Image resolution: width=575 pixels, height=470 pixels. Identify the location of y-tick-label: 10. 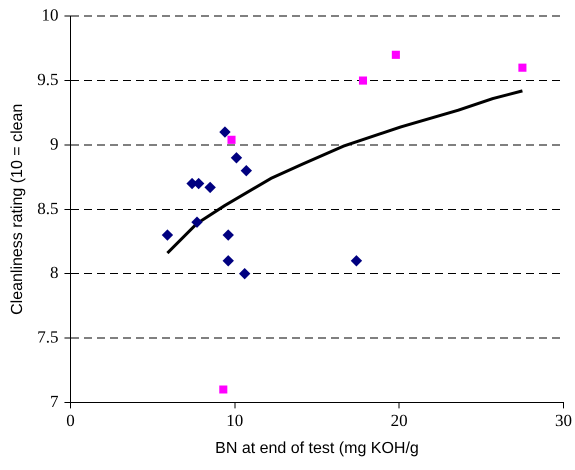
(49, 15).